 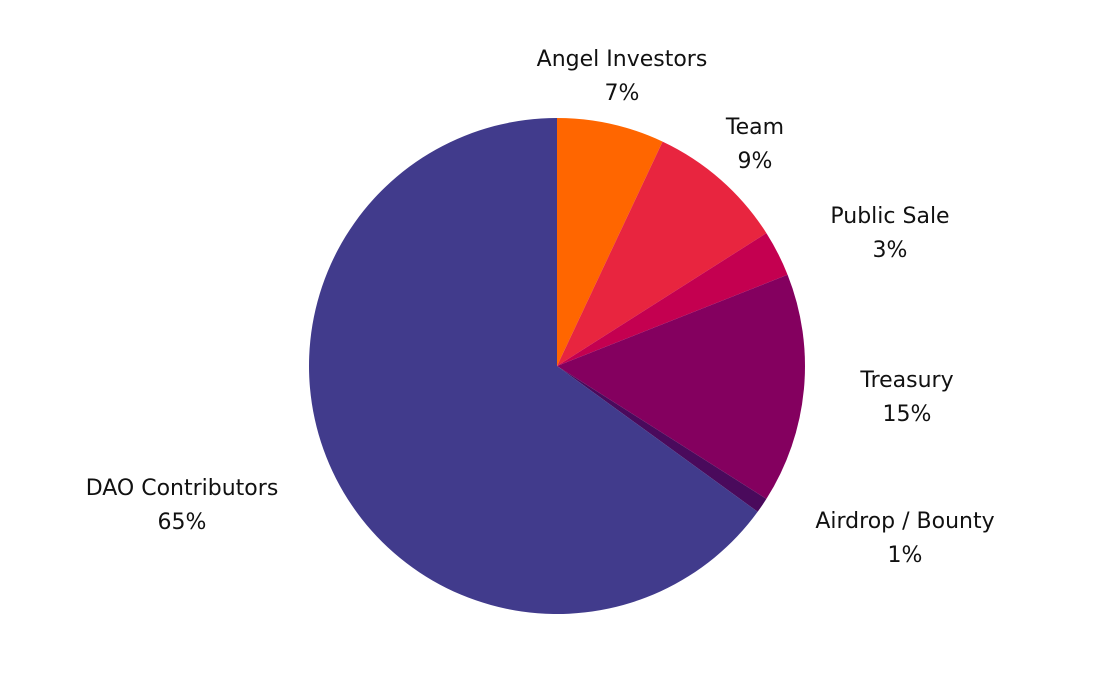 What do you see at coordinates (889, 216) in the screenshot?
I see `slice-label-public-sale: Public Sale` at bounding box center [889, 216].